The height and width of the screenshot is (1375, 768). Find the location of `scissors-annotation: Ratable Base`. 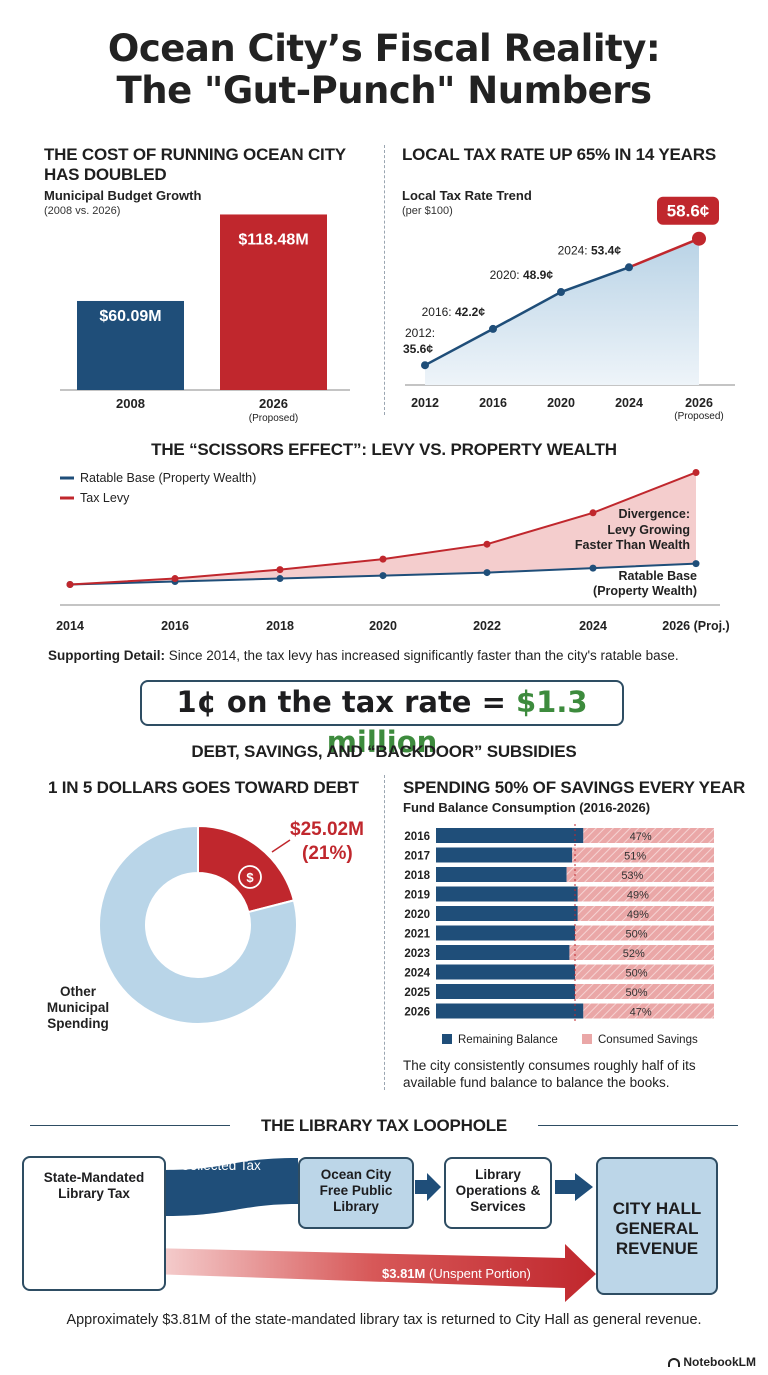

scissors-annotation: Ratable Base is located at coordinates (657, 576).